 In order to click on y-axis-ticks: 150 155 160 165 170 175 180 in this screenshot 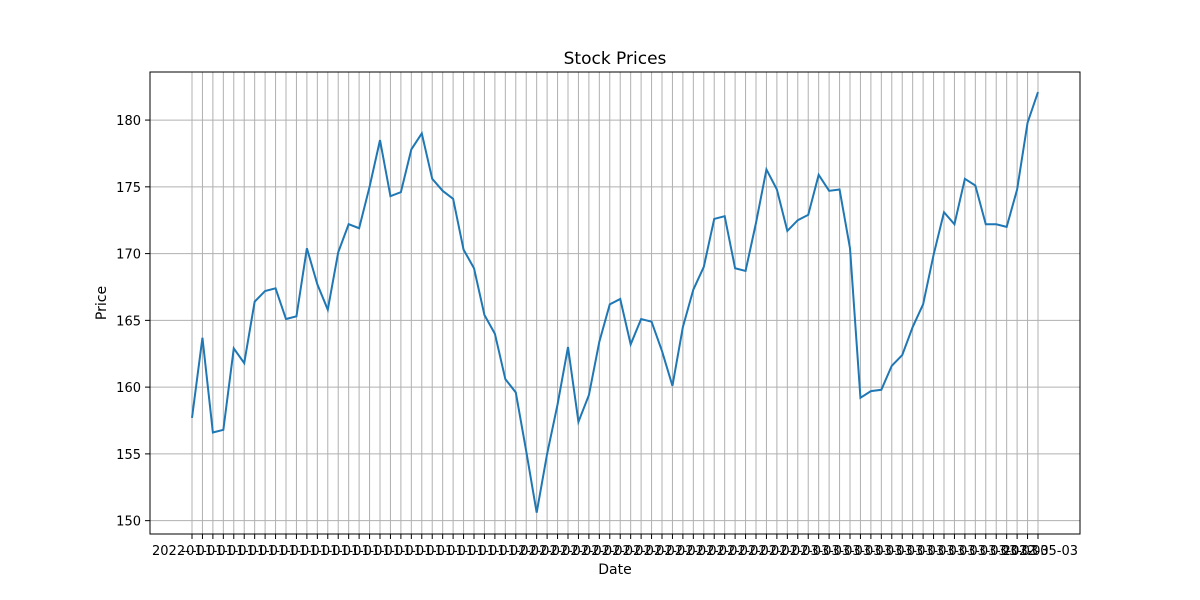, I will do `click(133, 322)`.